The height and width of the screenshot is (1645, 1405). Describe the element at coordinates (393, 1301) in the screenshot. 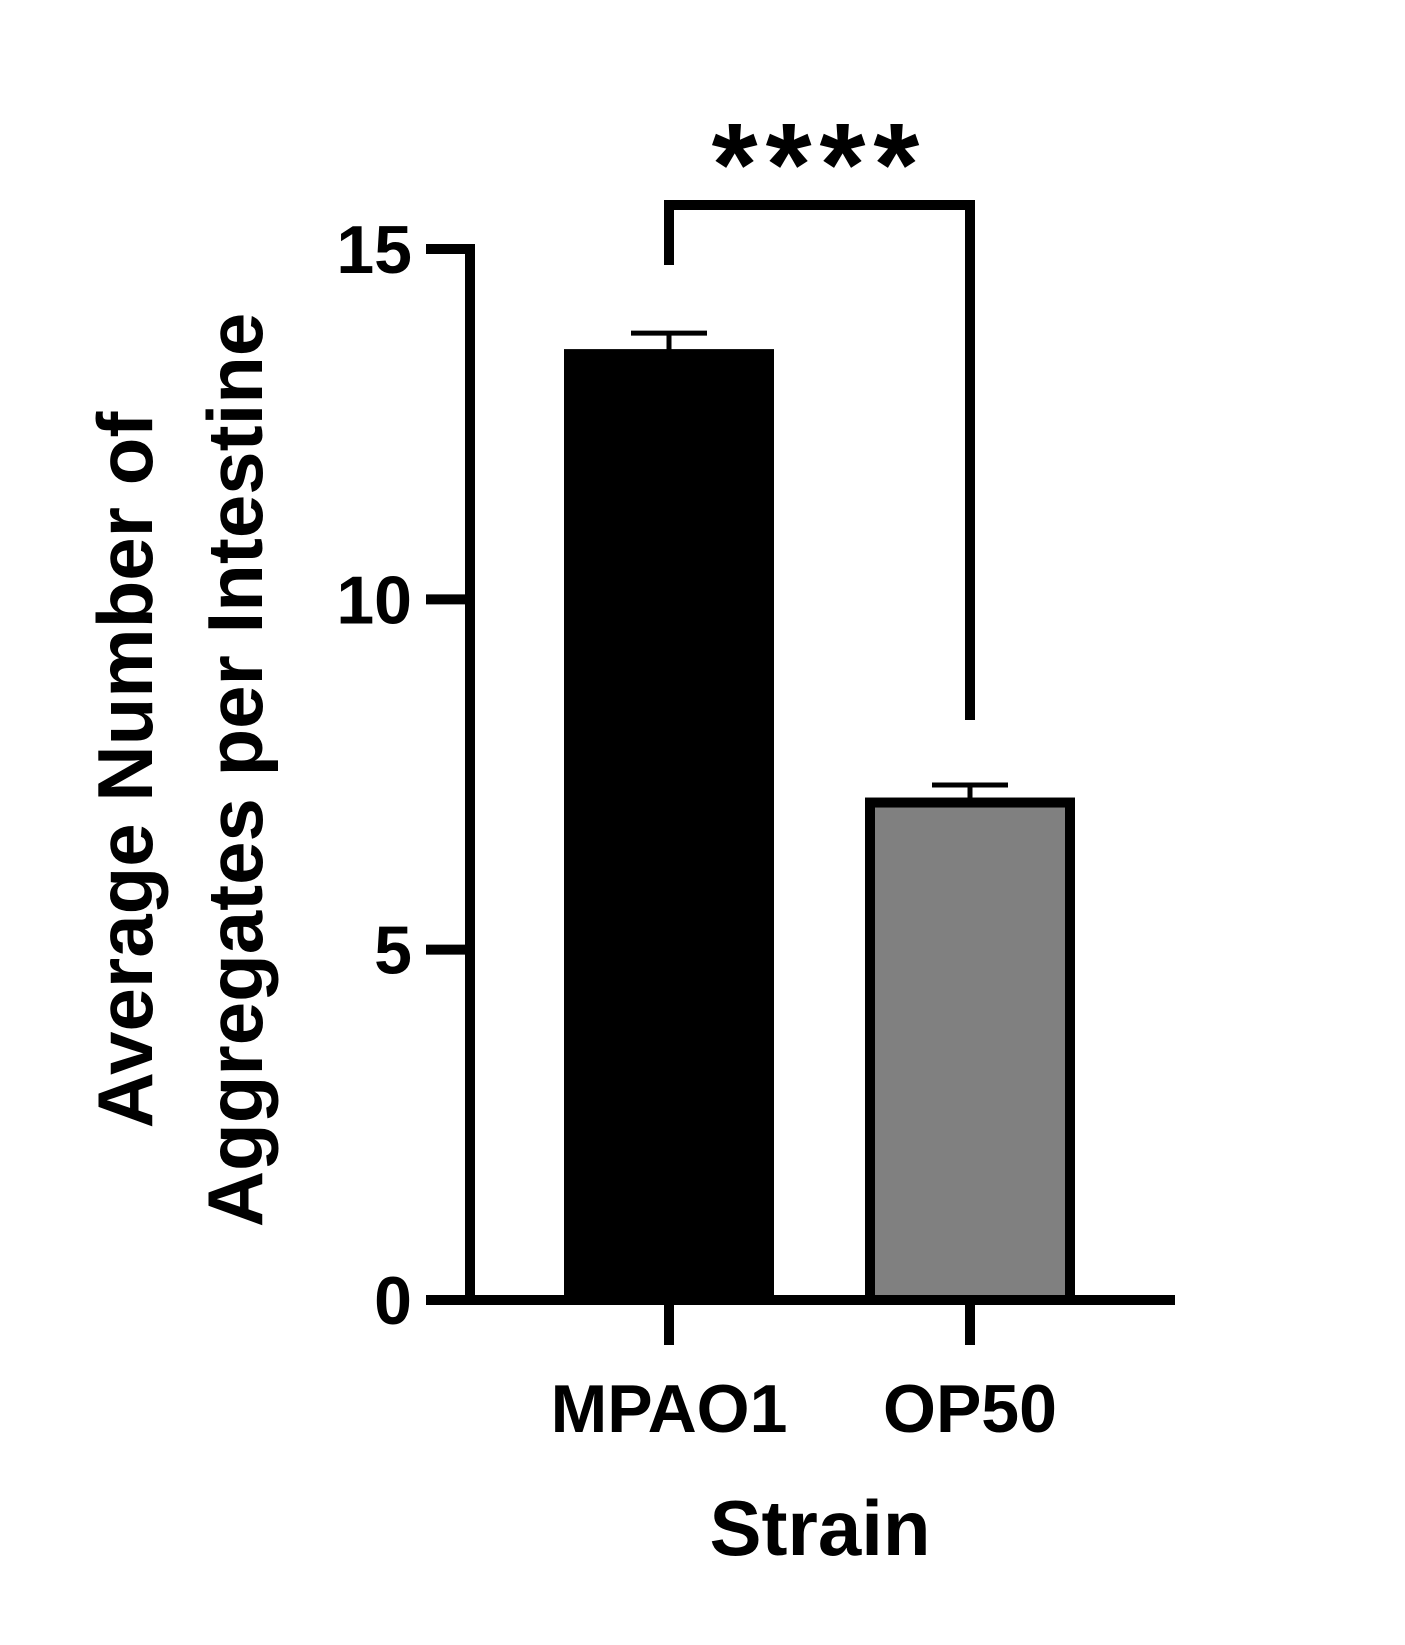

I see `y-tick-label-0: 0` at that location.